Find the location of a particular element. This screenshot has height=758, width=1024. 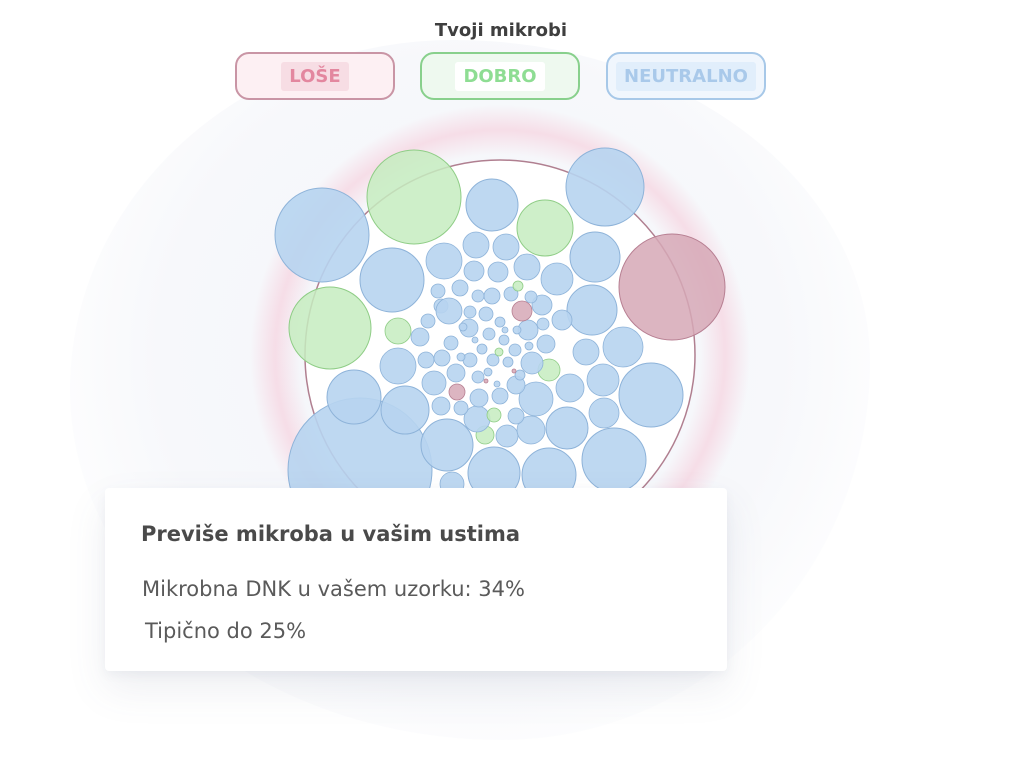

card-typical-range: Tipično do 25% is located at coordinates (226, 631).